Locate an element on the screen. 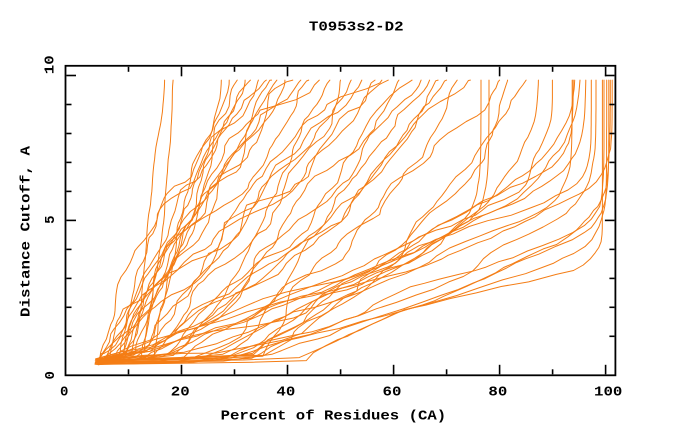 Image resolution: width=680 pixels, height=440 pixels. svg-text: T0953s2-D2 is located at coordinates (356, 28).